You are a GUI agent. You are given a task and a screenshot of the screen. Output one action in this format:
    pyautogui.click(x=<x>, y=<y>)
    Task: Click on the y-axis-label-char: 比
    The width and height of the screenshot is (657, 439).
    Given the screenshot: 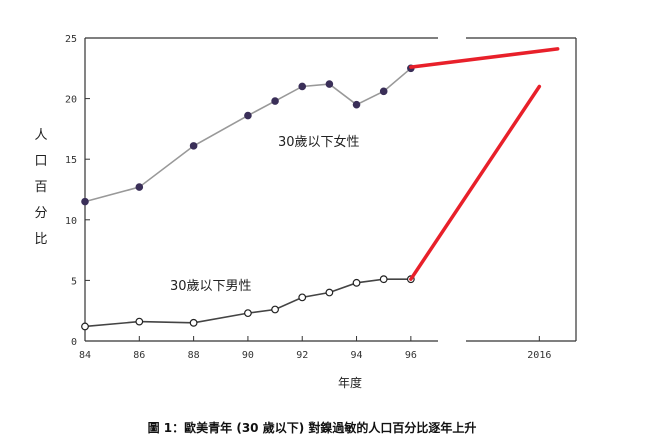 What is the action you would take?
    pyautogui.click(x=40, y=239)
    